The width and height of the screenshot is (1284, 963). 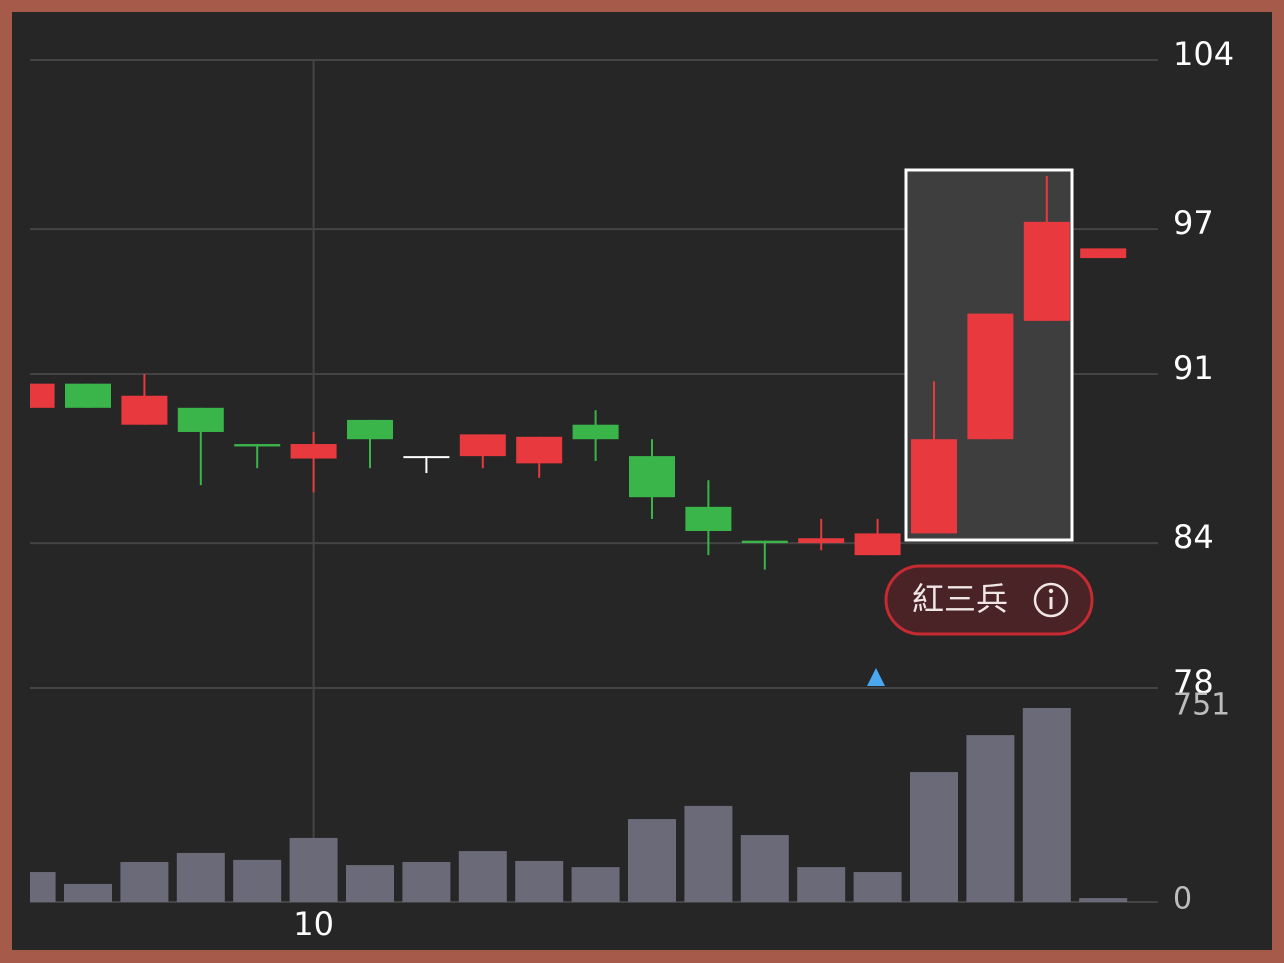 What do you see at coordinates (1182, 899) in the screenshot?
I see `volume-tick-label: 0` at bounding box center [1182, 899].